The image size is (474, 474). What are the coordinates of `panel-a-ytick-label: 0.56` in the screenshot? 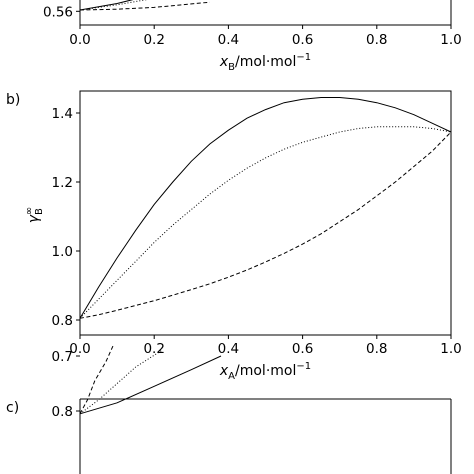 It's located at (58, 12).